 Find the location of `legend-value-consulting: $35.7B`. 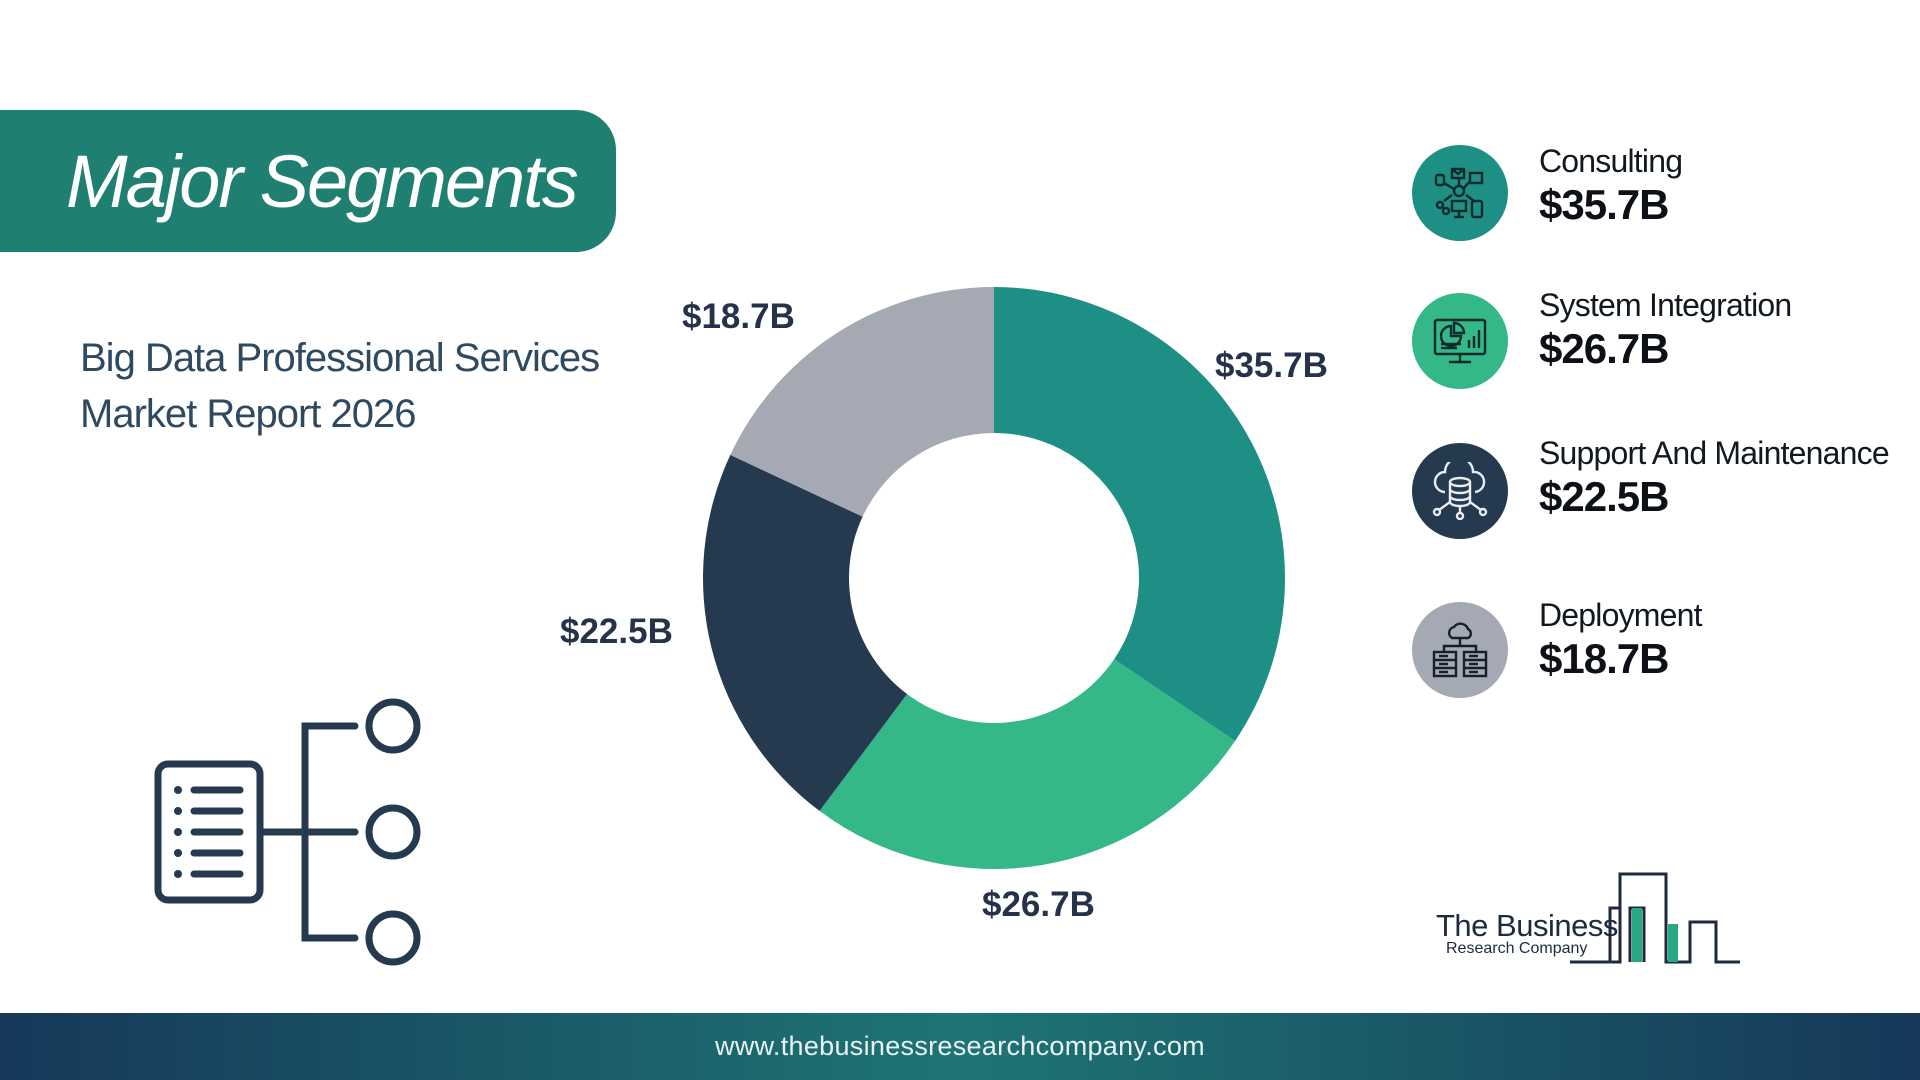

legend-value-consulting: $35.7B is located at coordinates (1604, 204).